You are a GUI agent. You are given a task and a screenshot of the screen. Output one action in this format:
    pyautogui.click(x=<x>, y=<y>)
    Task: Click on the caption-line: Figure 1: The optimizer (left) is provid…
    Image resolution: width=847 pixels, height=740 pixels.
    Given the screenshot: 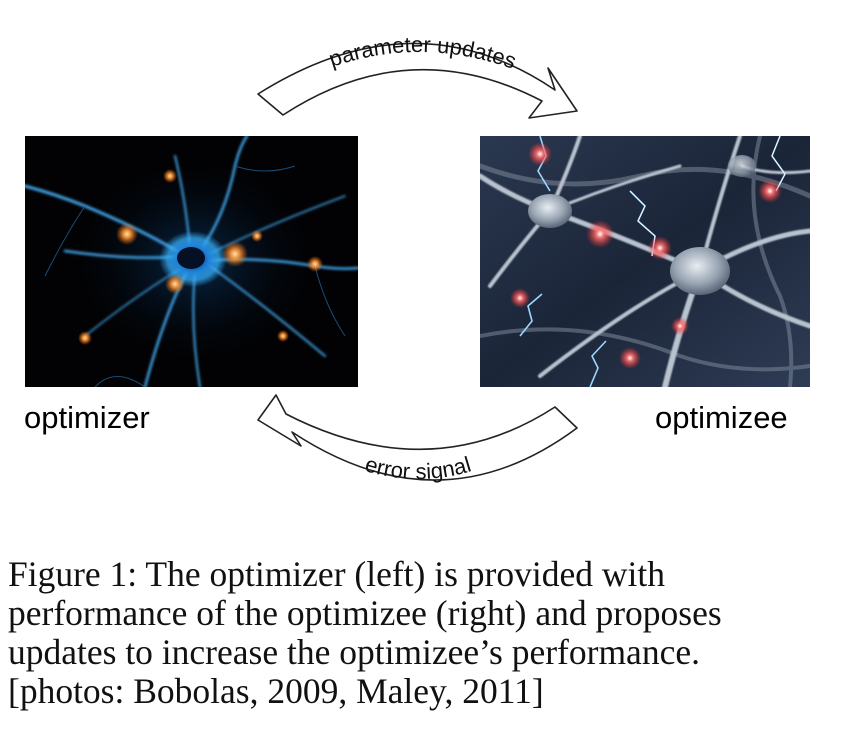 What is the action you would take?
    pyautogui.click(x=336, y=574)
    